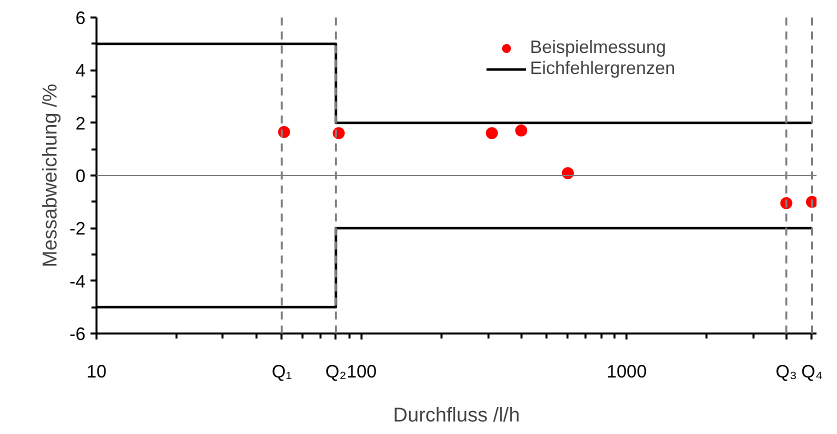 Image resolution: width=837 pixels, height=434 pixels. What do you see at coordinates (598, 47) in the screenshot?
I see `legend-label: Beispielmessung` at bounding box center [598, 47].